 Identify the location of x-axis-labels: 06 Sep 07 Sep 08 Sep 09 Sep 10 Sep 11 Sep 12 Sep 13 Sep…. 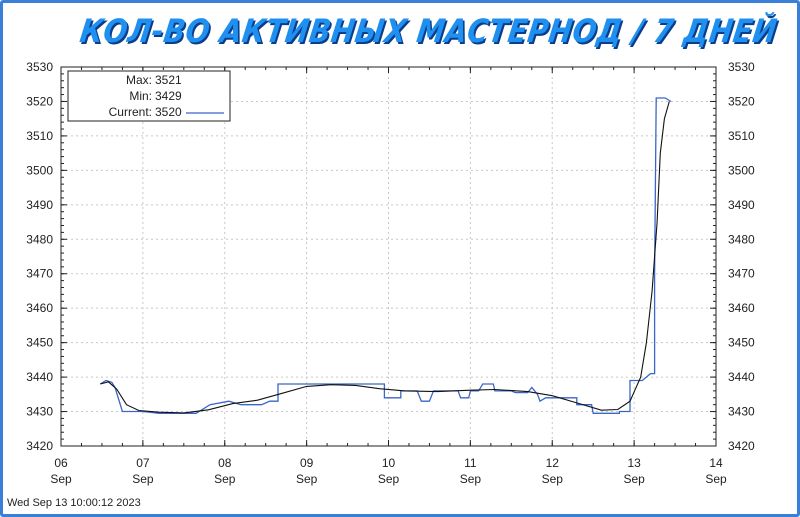
(388, 471).